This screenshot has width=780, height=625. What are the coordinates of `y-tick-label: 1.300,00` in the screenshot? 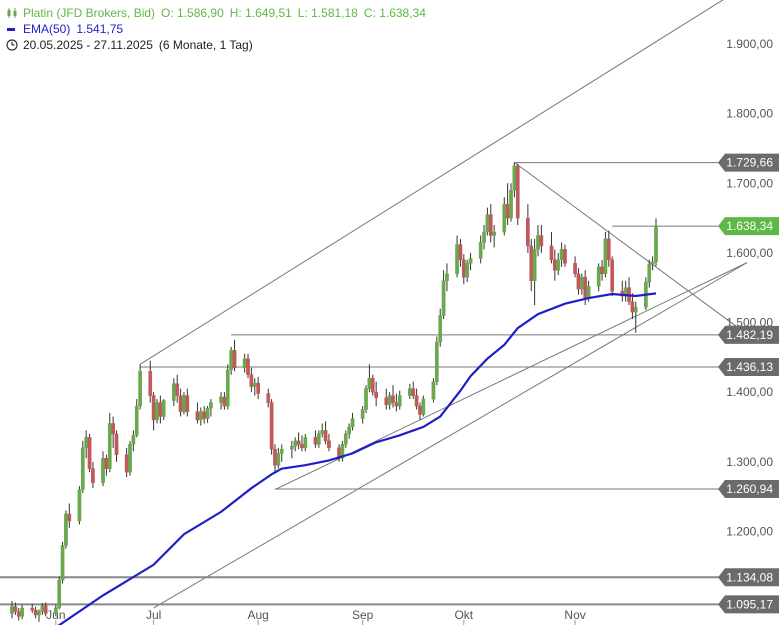 It's located at (749, 462).